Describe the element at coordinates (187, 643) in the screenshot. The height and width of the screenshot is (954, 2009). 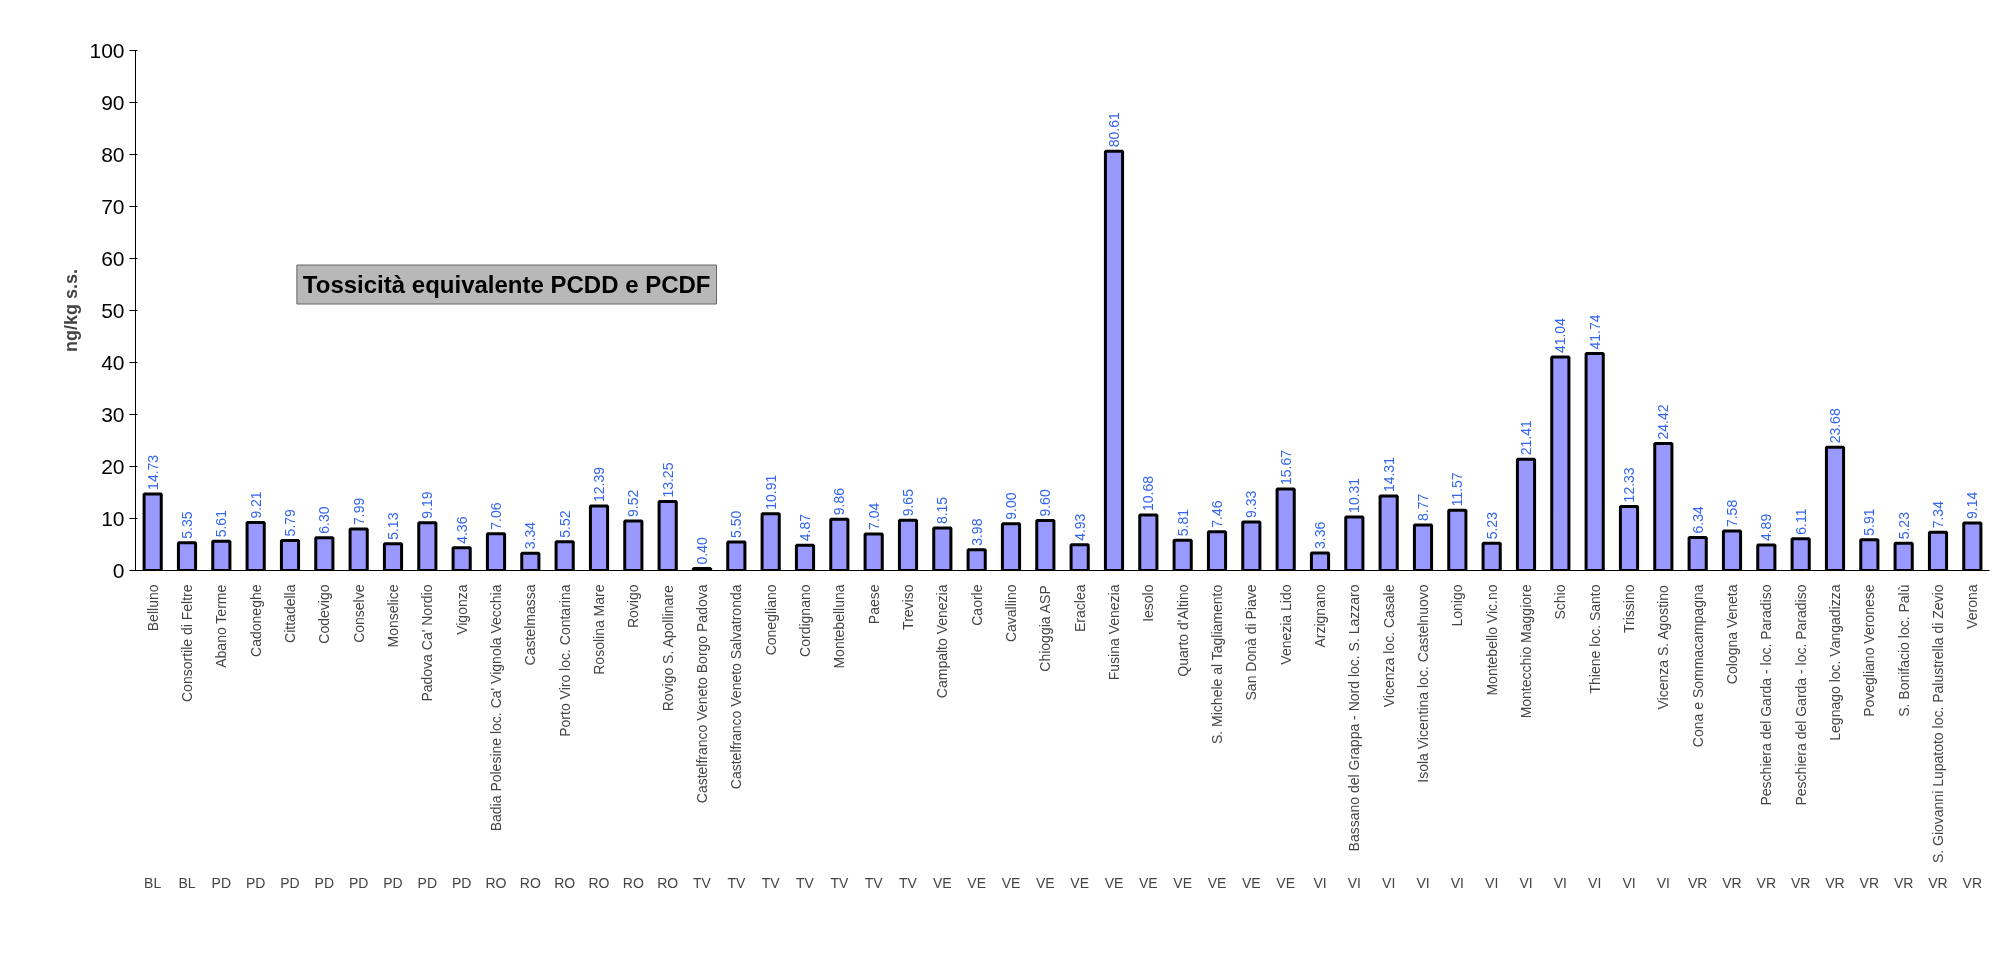
I see `x-tick-label: Consortile di Feltre` at that location.